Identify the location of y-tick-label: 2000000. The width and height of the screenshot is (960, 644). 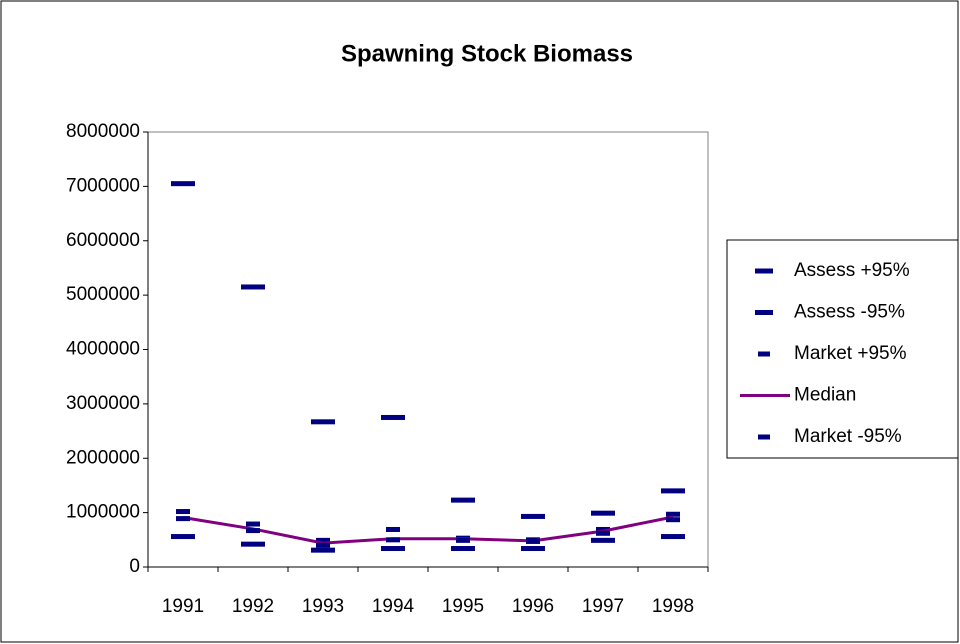
(103, 457).